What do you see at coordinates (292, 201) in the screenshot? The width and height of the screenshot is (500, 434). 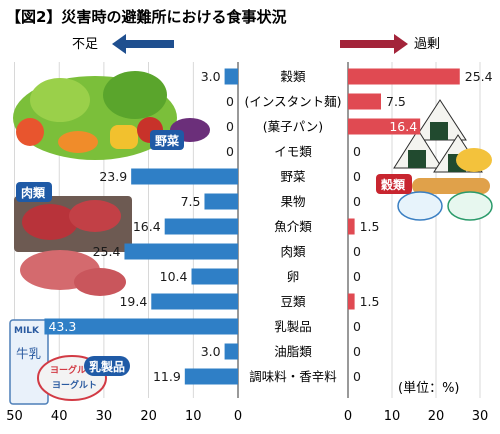 I see `category-label: 果物` at bounding box center [292, 201].